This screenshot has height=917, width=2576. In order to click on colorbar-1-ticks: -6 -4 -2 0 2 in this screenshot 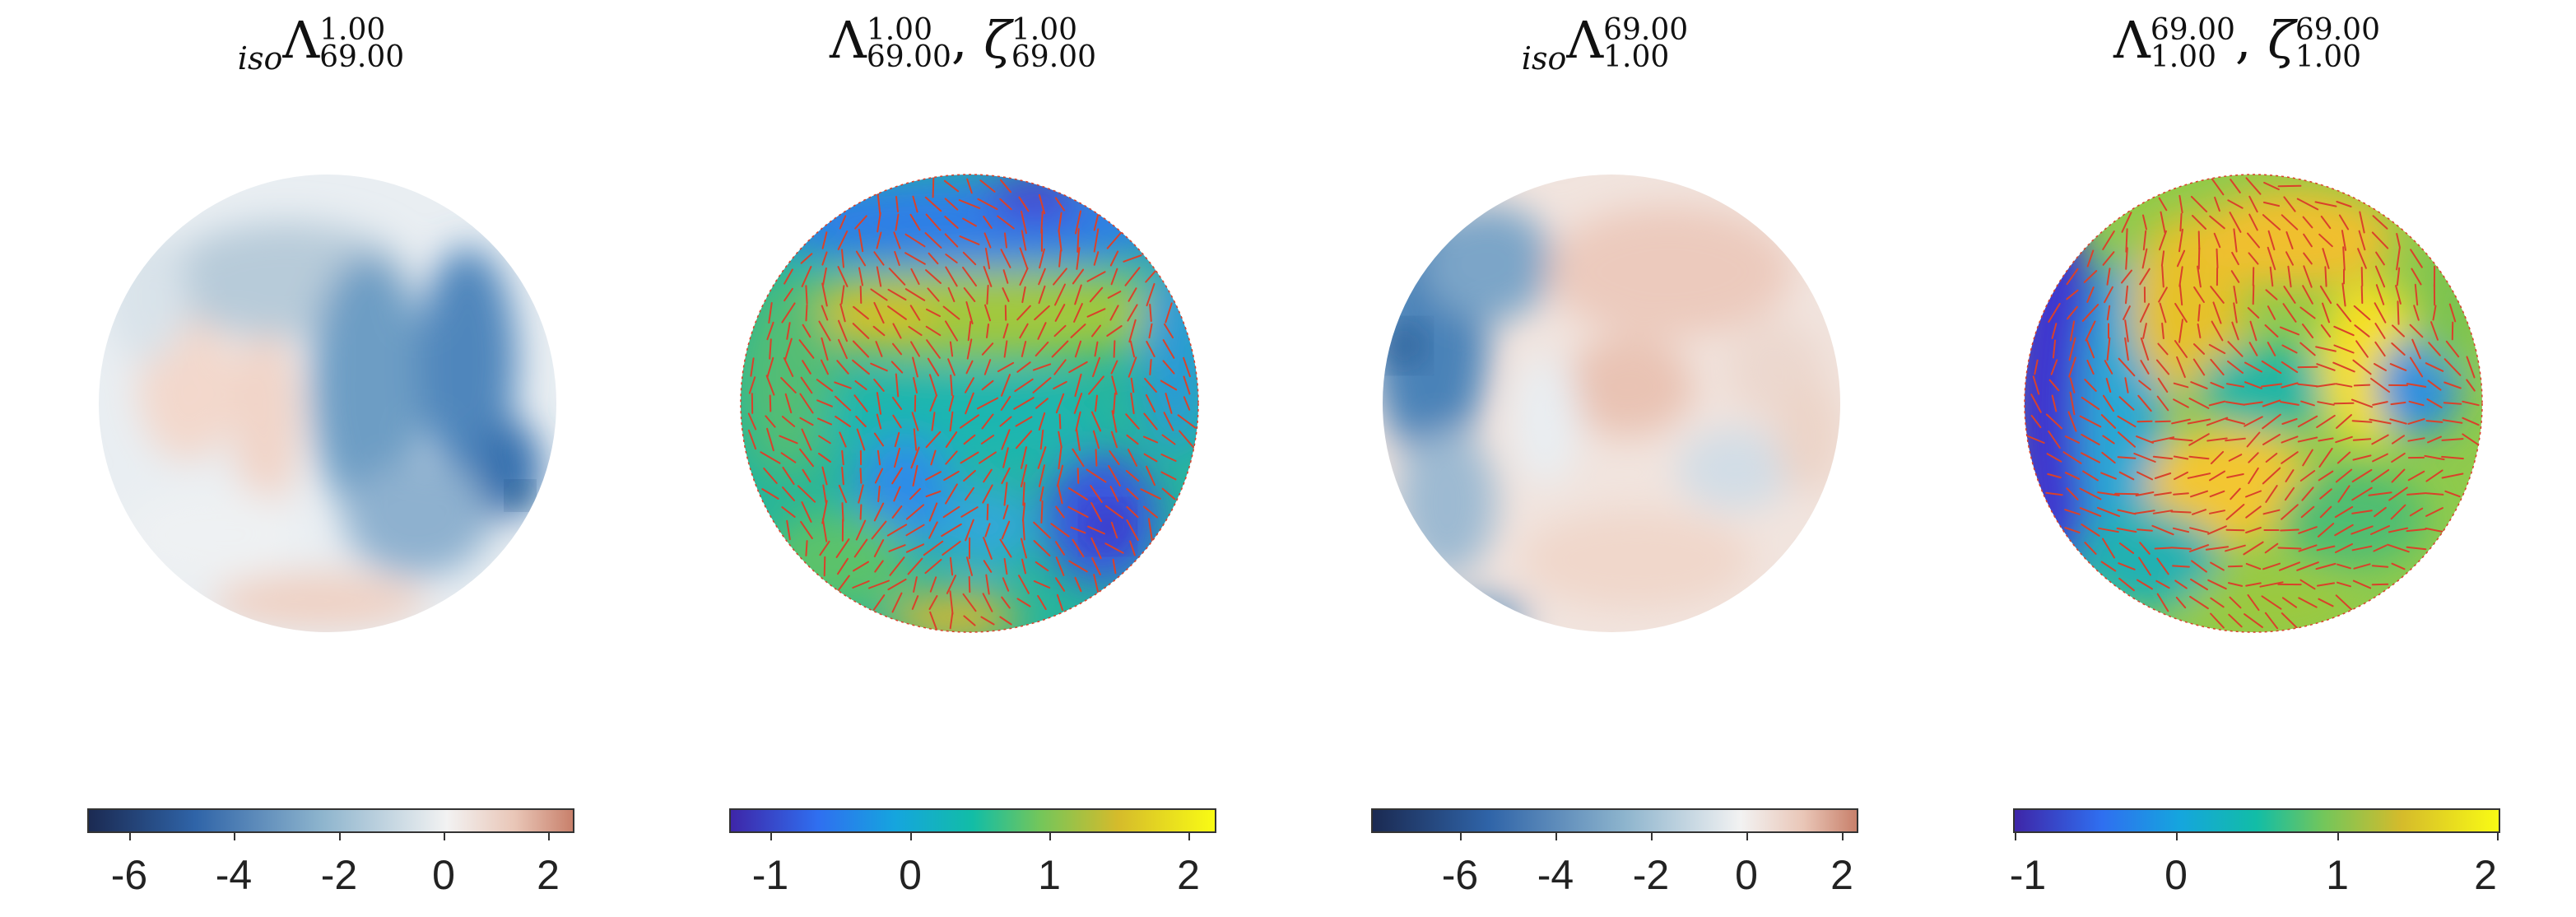, I will do `click(330, 874)`.